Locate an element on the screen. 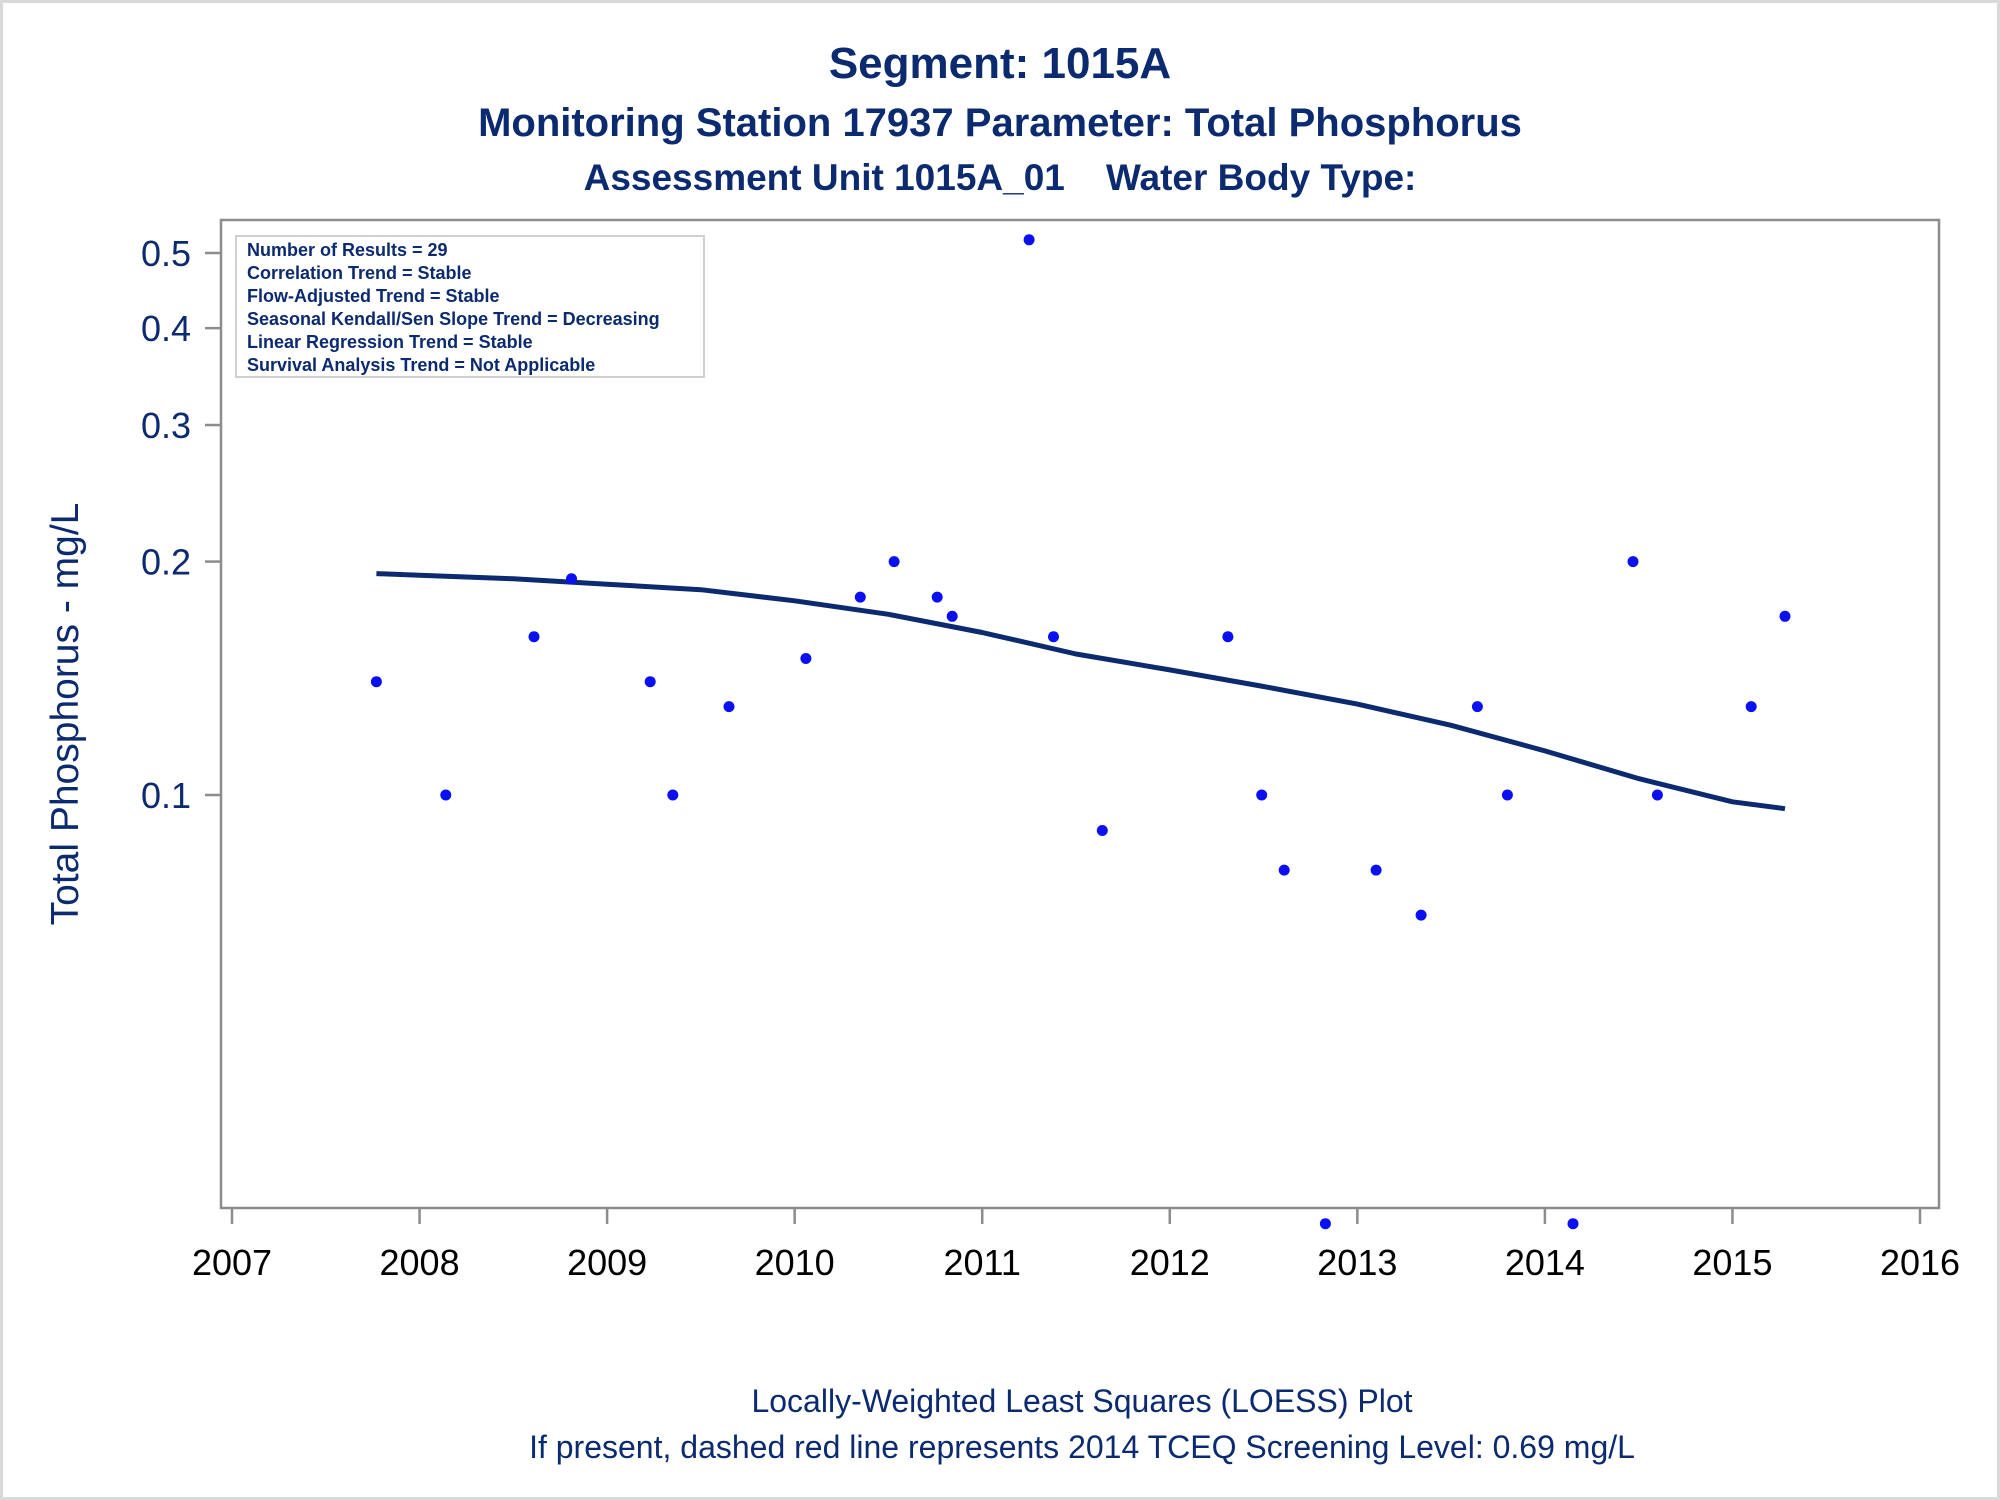 This screenshot has height=1500, width=2000. loess-line is located at coordinates (1081, 691).